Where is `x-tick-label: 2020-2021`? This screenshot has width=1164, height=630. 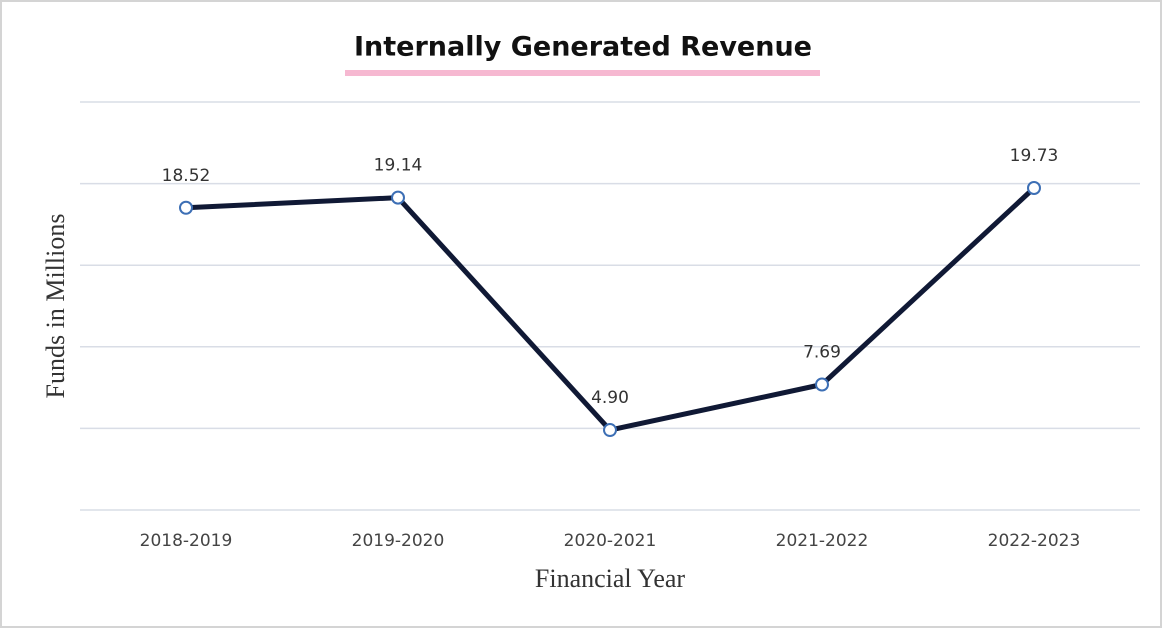 x-tick-label: 2020-2021 is located at coordinates (610, 541).